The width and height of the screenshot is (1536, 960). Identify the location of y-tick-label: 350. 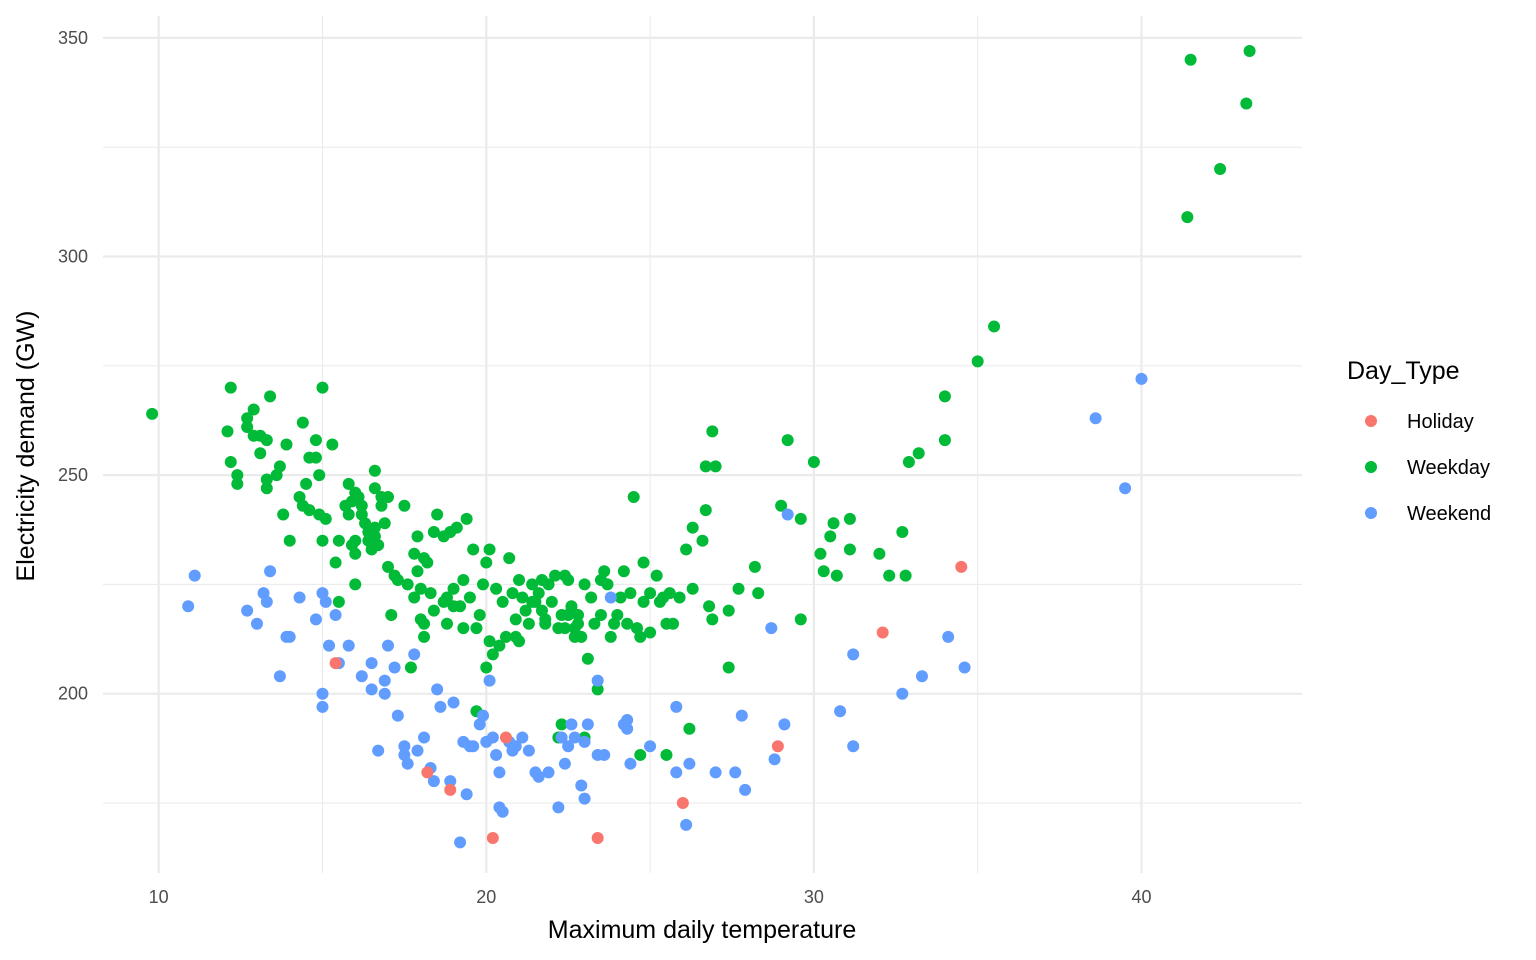
(73, 38).